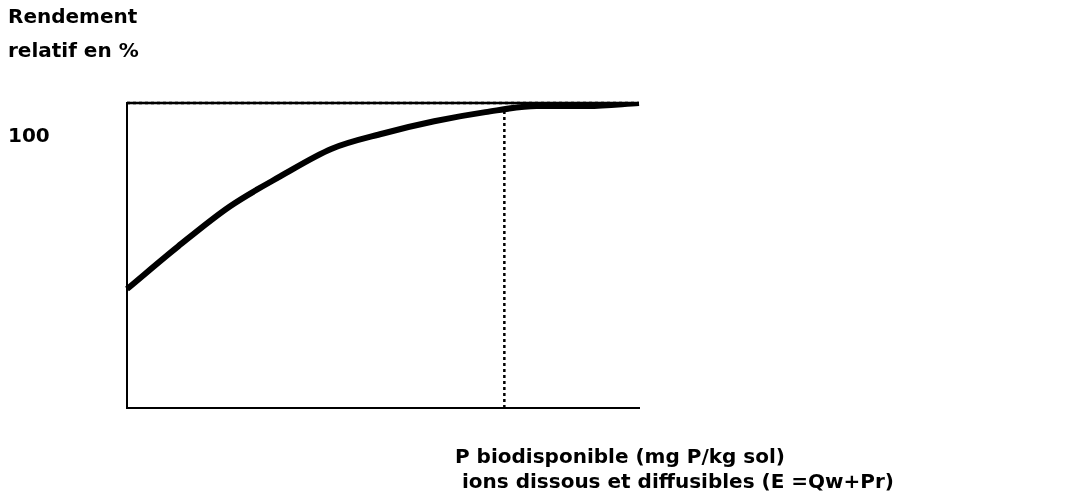 The image size is (1088, 500). Describe the element at coordinates (29, 135) in the screenshot. I see `ref-line-label: 100` at that location.